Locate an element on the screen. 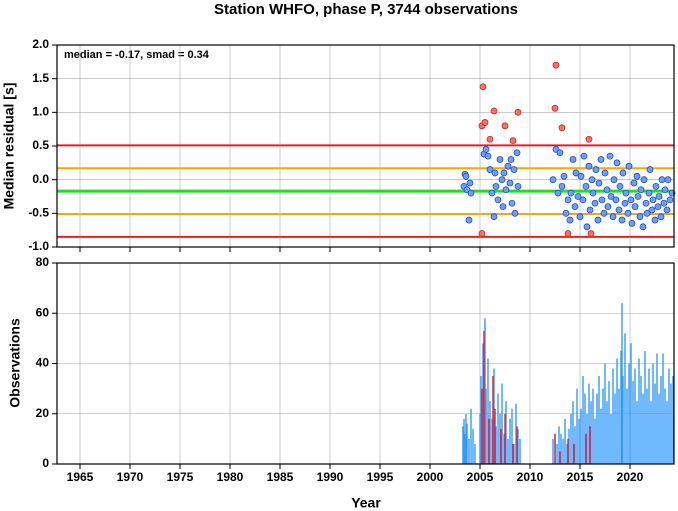  x-tick-label: 1990 is located at coordinates (330, 477).